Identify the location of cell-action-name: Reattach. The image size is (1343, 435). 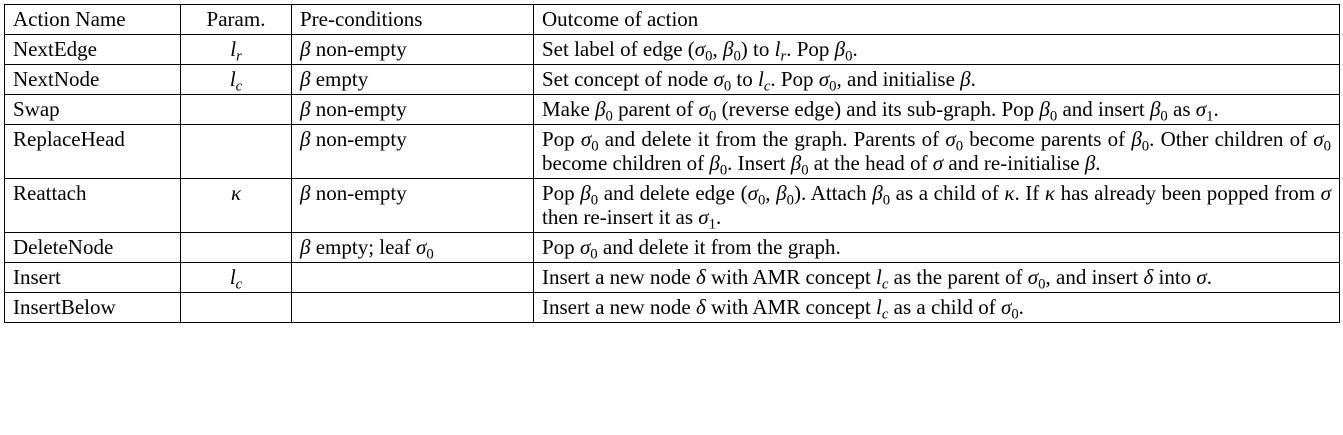
(92, 205).